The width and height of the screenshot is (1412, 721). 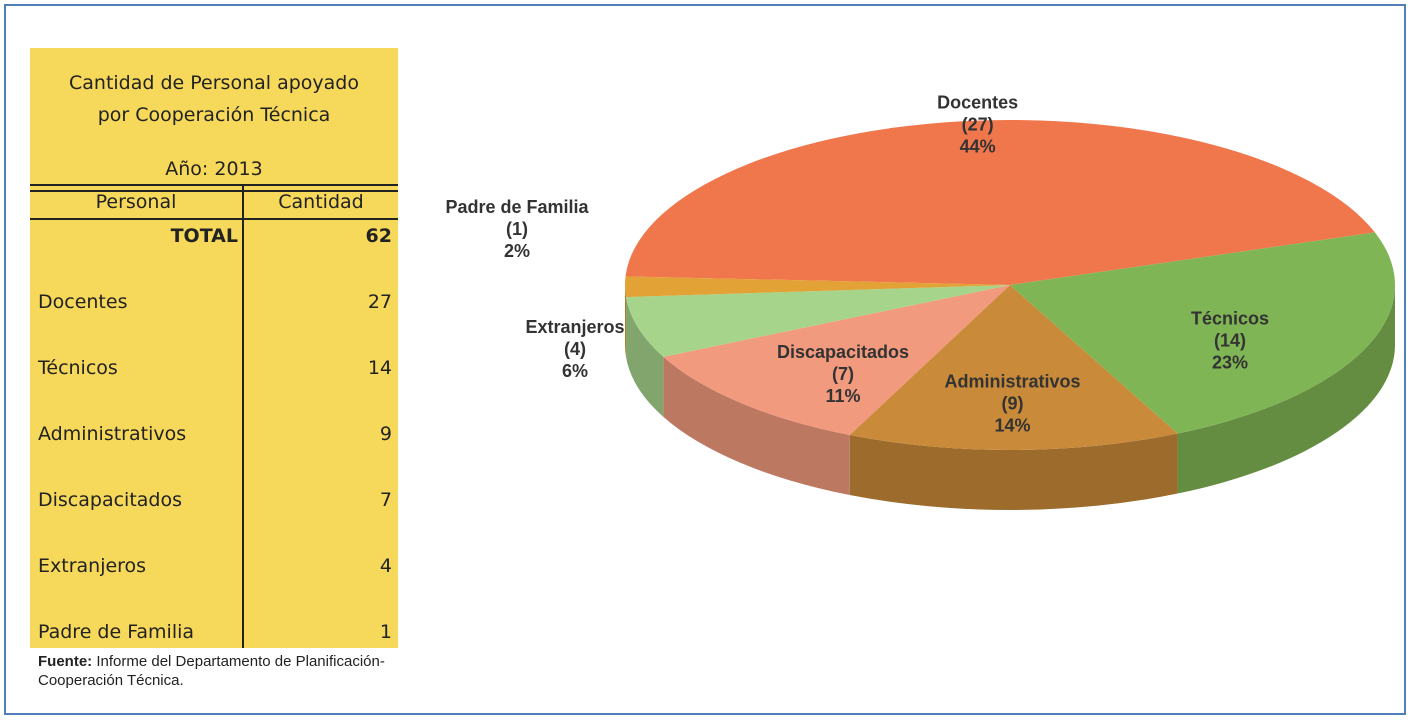 I want to click on slice-percent: 2%, so click(x=517, y=251).